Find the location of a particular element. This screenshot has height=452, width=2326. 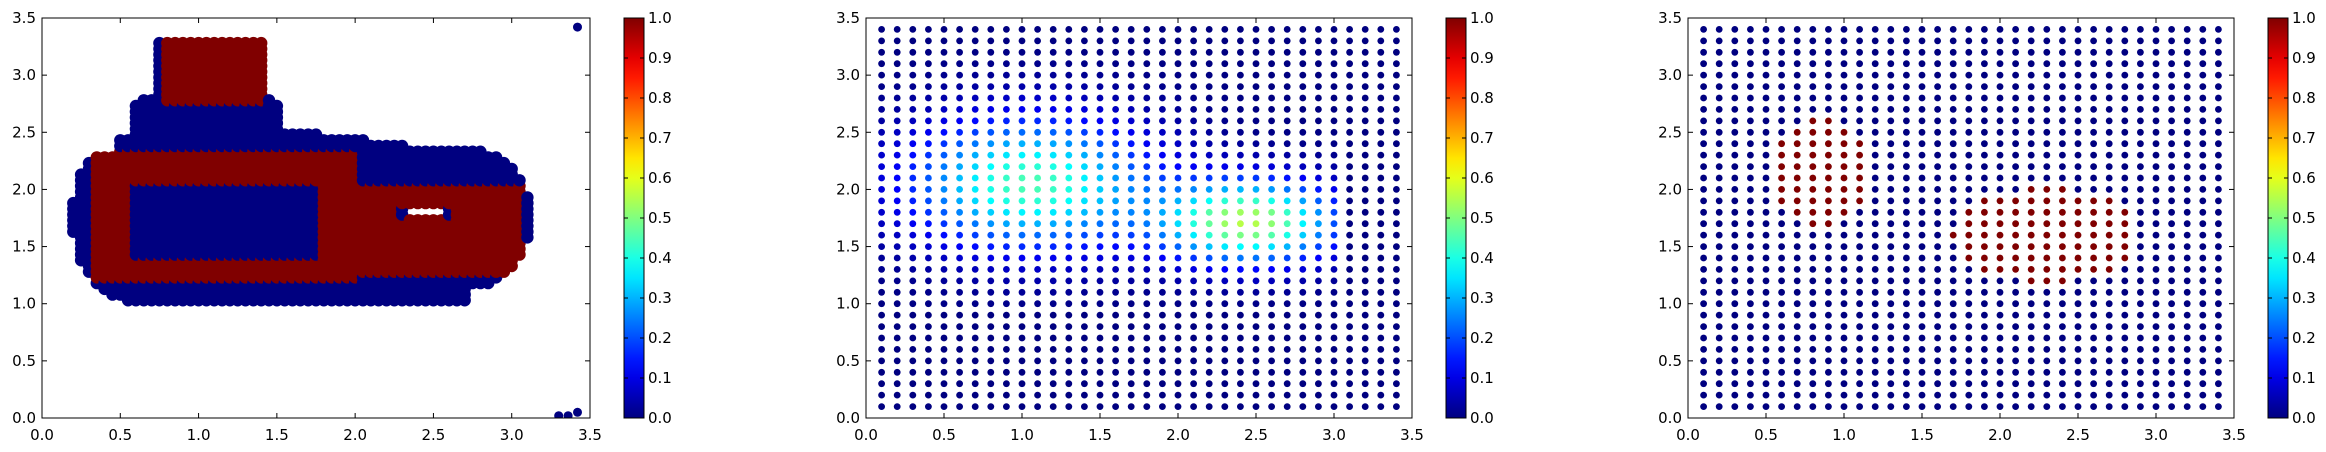

x-tick-label: 2.0 is located at coordinates (355, 435).